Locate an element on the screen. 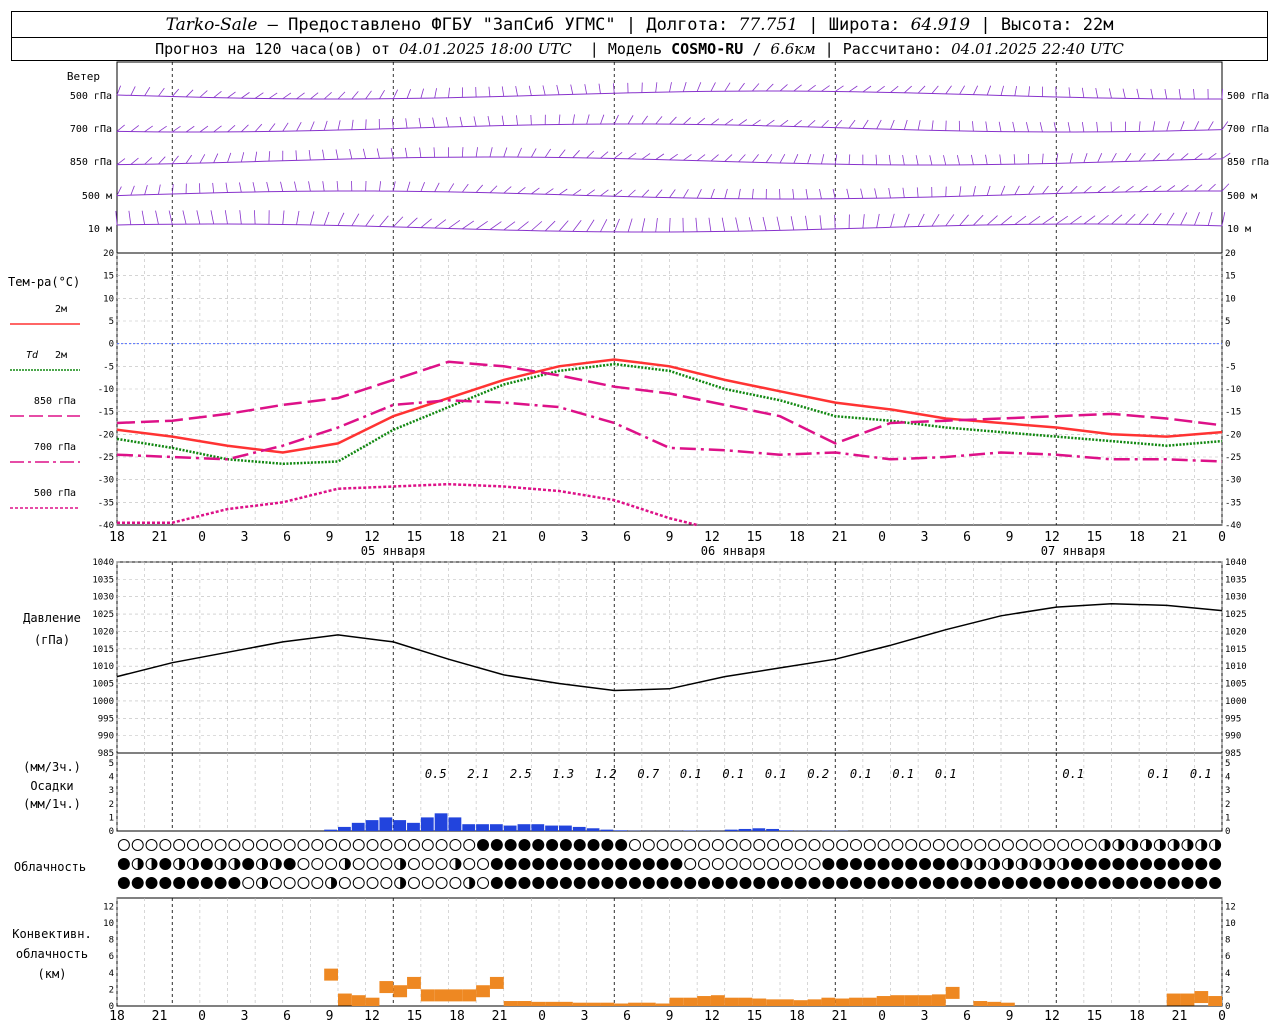 Image resolution: width=1280 pixels, height=1024 pixels. precip-3h-label: 0.1 is located at coordinates (861, 774).